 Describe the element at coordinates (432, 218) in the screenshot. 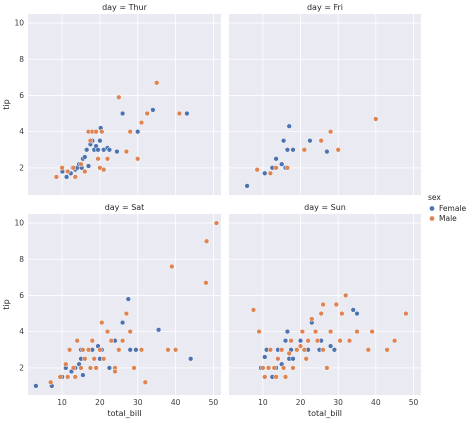

I see `legend-marker-male` at that location.